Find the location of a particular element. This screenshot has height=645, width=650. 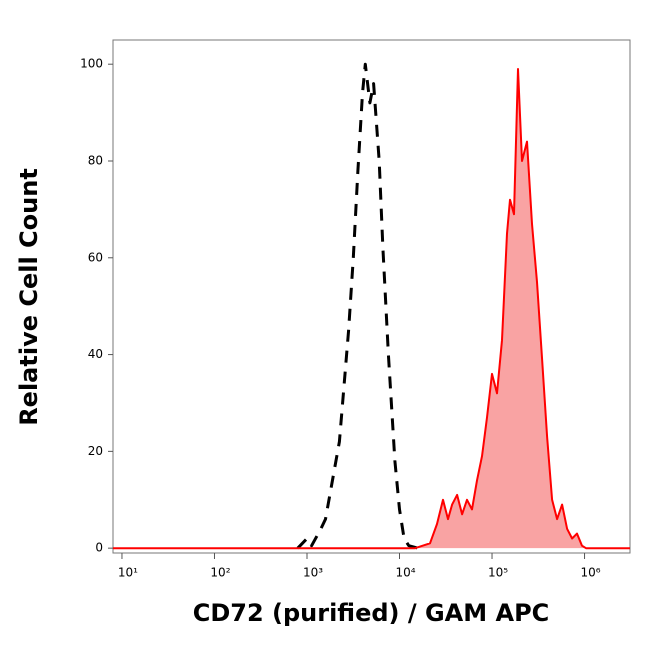

y-tick-label: 20 is located at coordinates (95, 451).